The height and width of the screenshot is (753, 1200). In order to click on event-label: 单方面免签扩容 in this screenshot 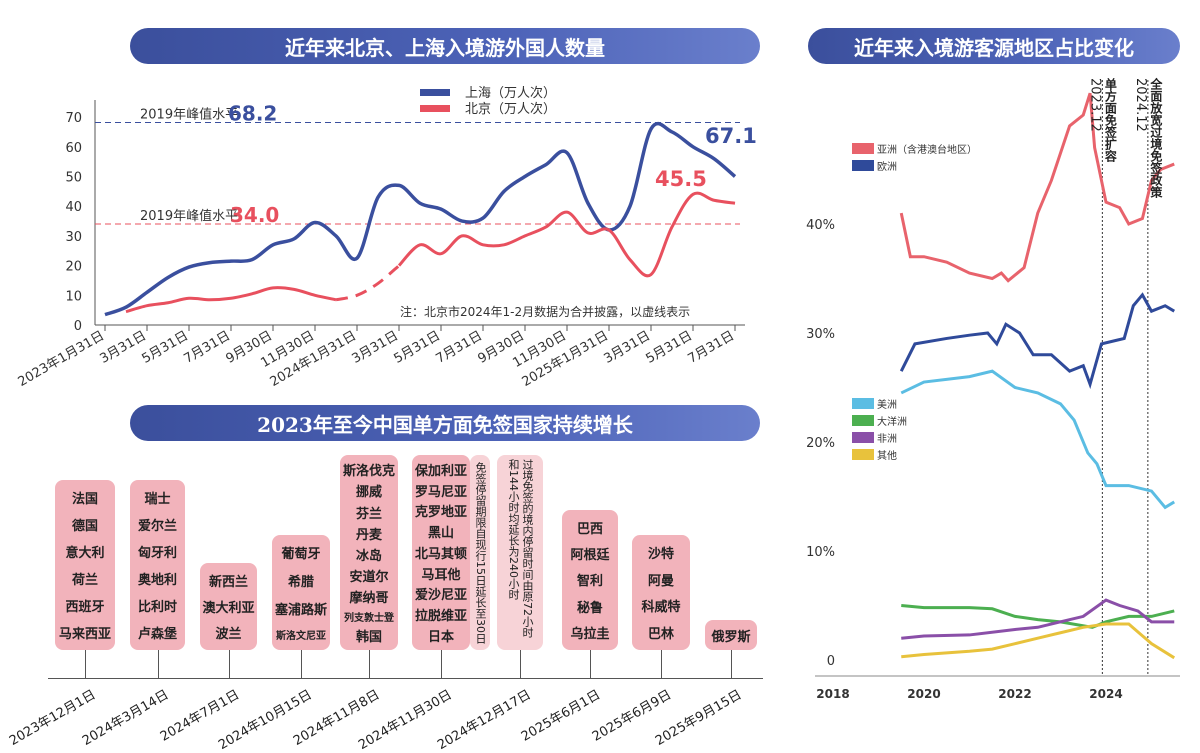, I will do `click(1110, 120)`.